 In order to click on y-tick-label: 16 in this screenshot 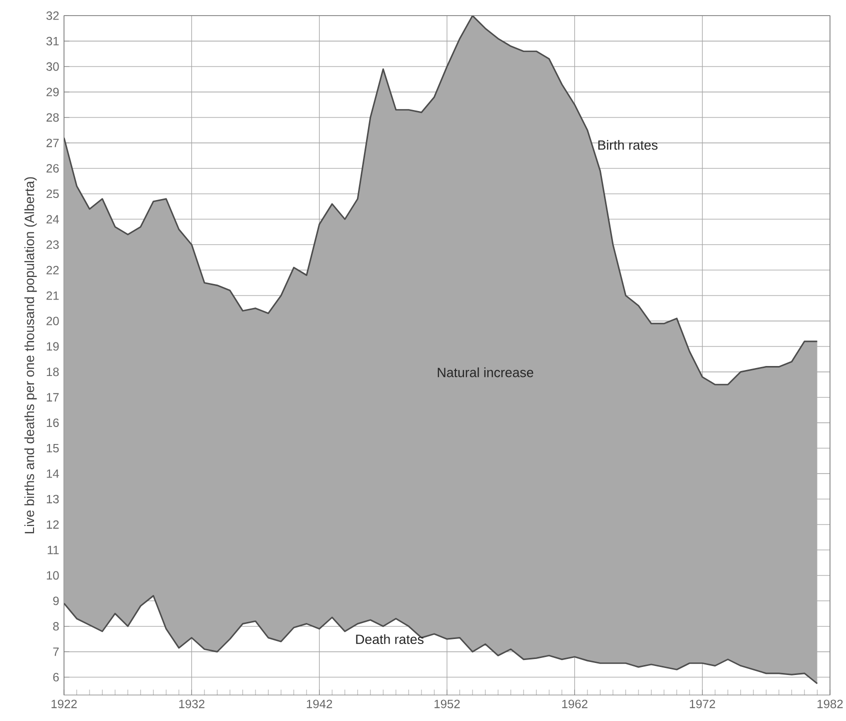, I will do `click(52, 423)`.